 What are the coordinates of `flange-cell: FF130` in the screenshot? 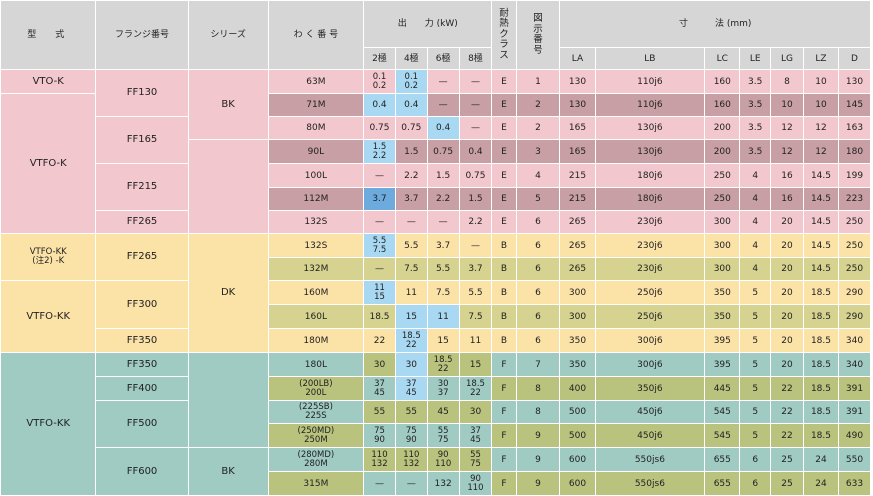 It's located at (142, 93).